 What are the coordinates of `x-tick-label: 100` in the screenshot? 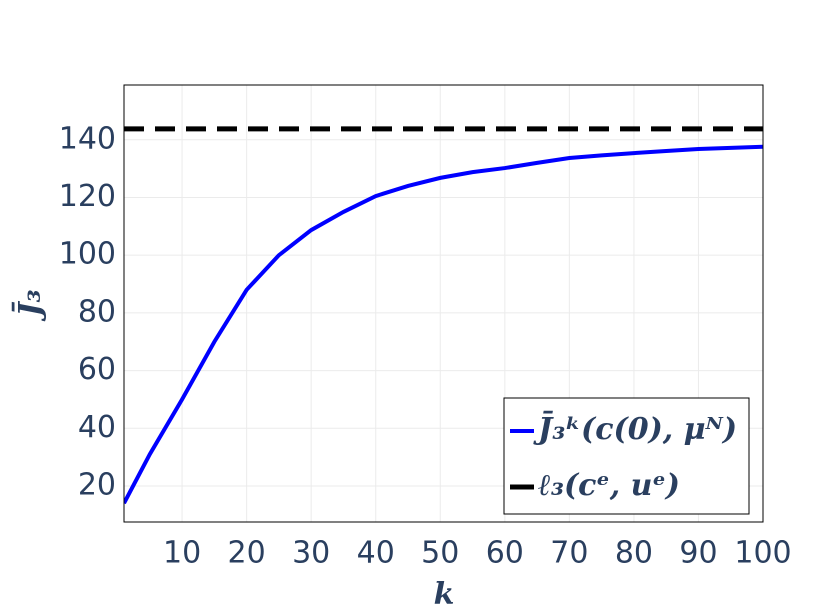 It's located at (762, 553).